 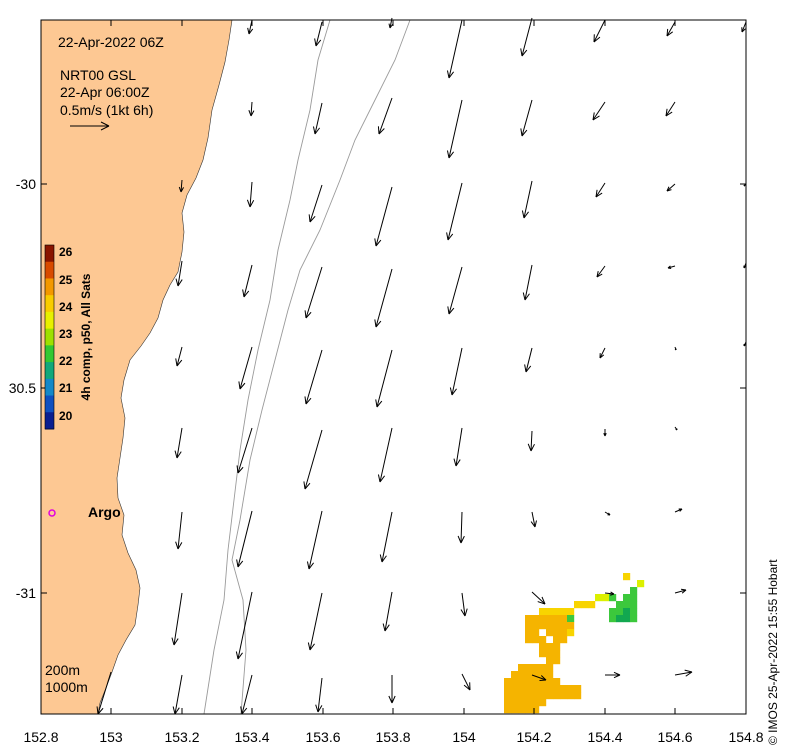 I want to click on colorbar-tick: 25, so click(x=66, y=280).